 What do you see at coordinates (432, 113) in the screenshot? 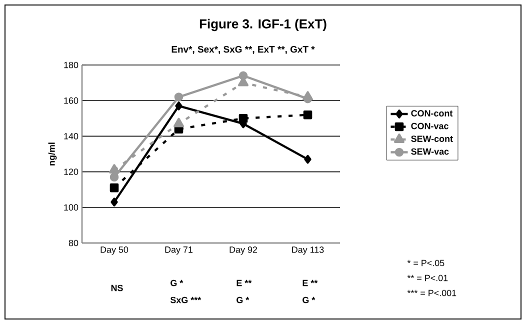
I see `legend-label: CON-cont` at bounding box center [432, 113].